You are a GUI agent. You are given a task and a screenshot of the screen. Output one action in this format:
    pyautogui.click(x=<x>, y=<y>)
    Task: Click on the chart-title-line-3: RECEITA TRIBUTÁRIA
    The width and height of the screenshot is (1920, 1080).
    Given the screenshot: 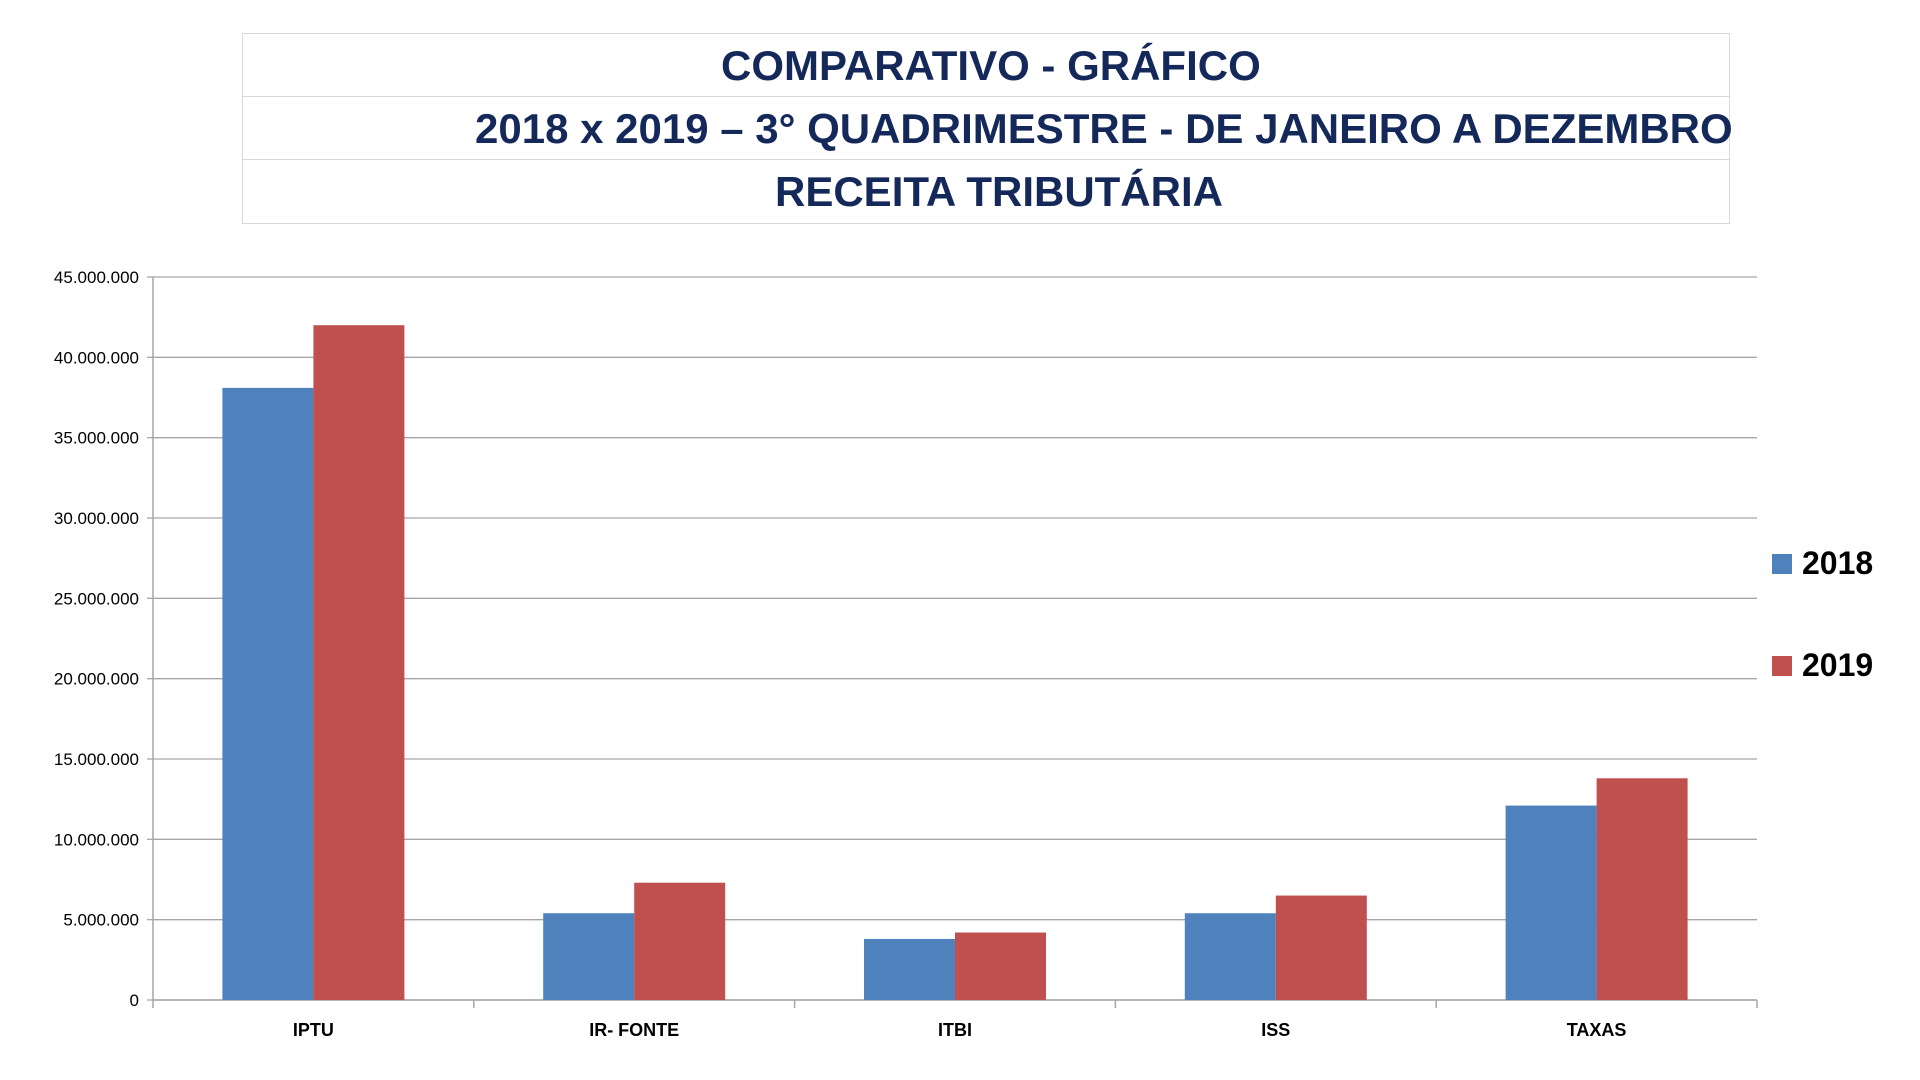 What is the action you would take?
    pyautogui.click(x=999, y=191)
    